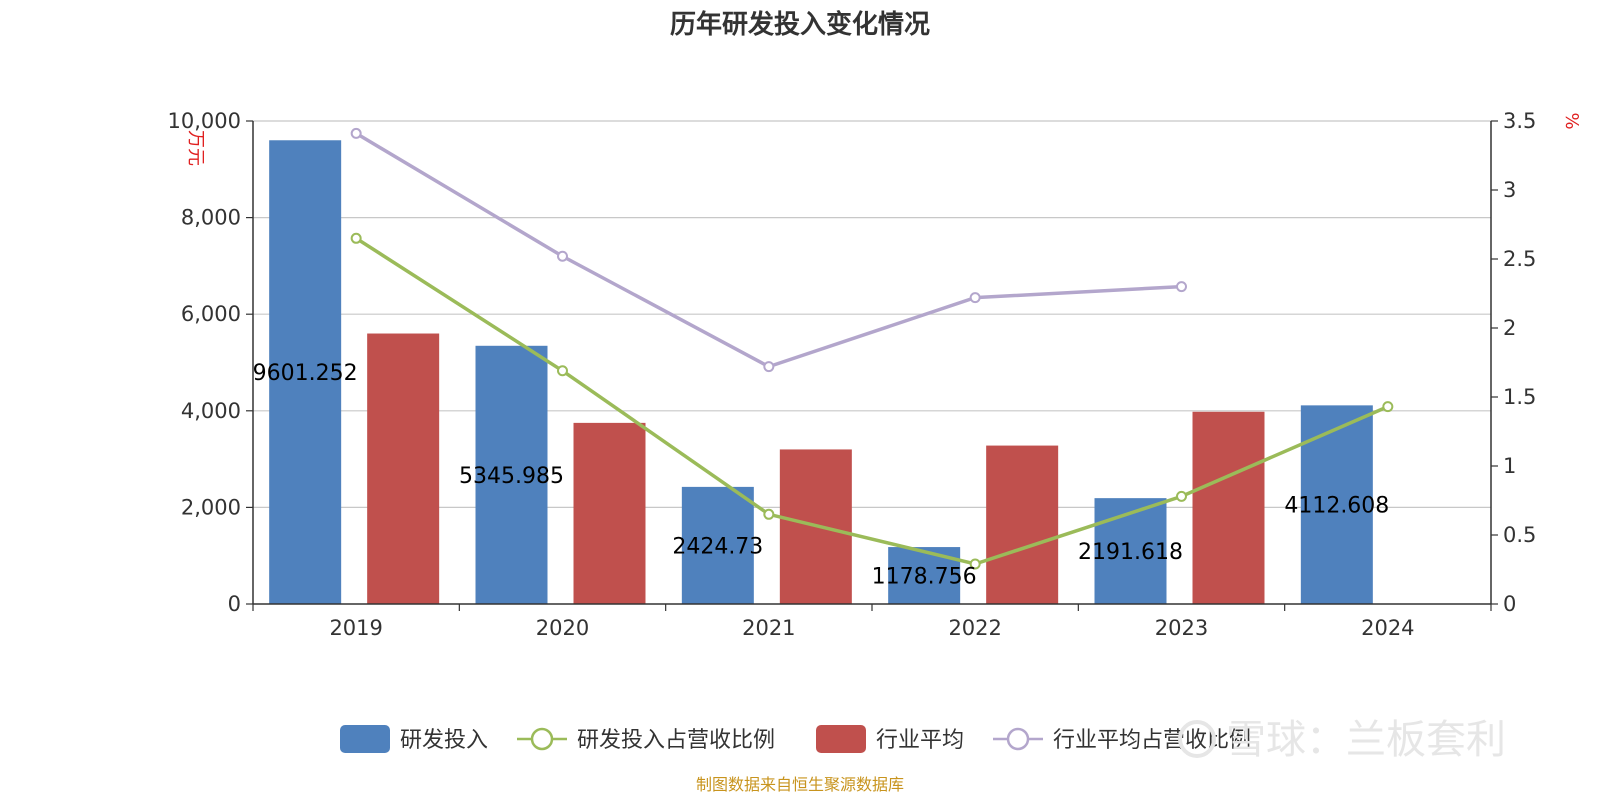 This screenshot has height=800, width=1600. Describe the element at coordinates (974, 628) in the screenshot. I see `x-tick-label: 2022` at that location.